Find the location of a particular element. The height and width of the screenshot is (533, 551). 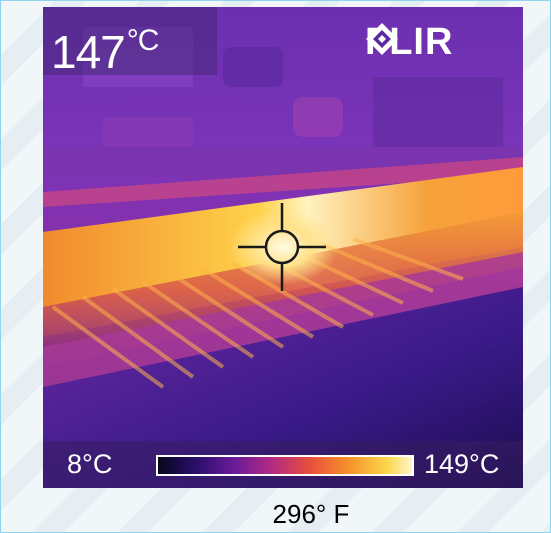

crosshair-icon is located at coordinates (282, 247).